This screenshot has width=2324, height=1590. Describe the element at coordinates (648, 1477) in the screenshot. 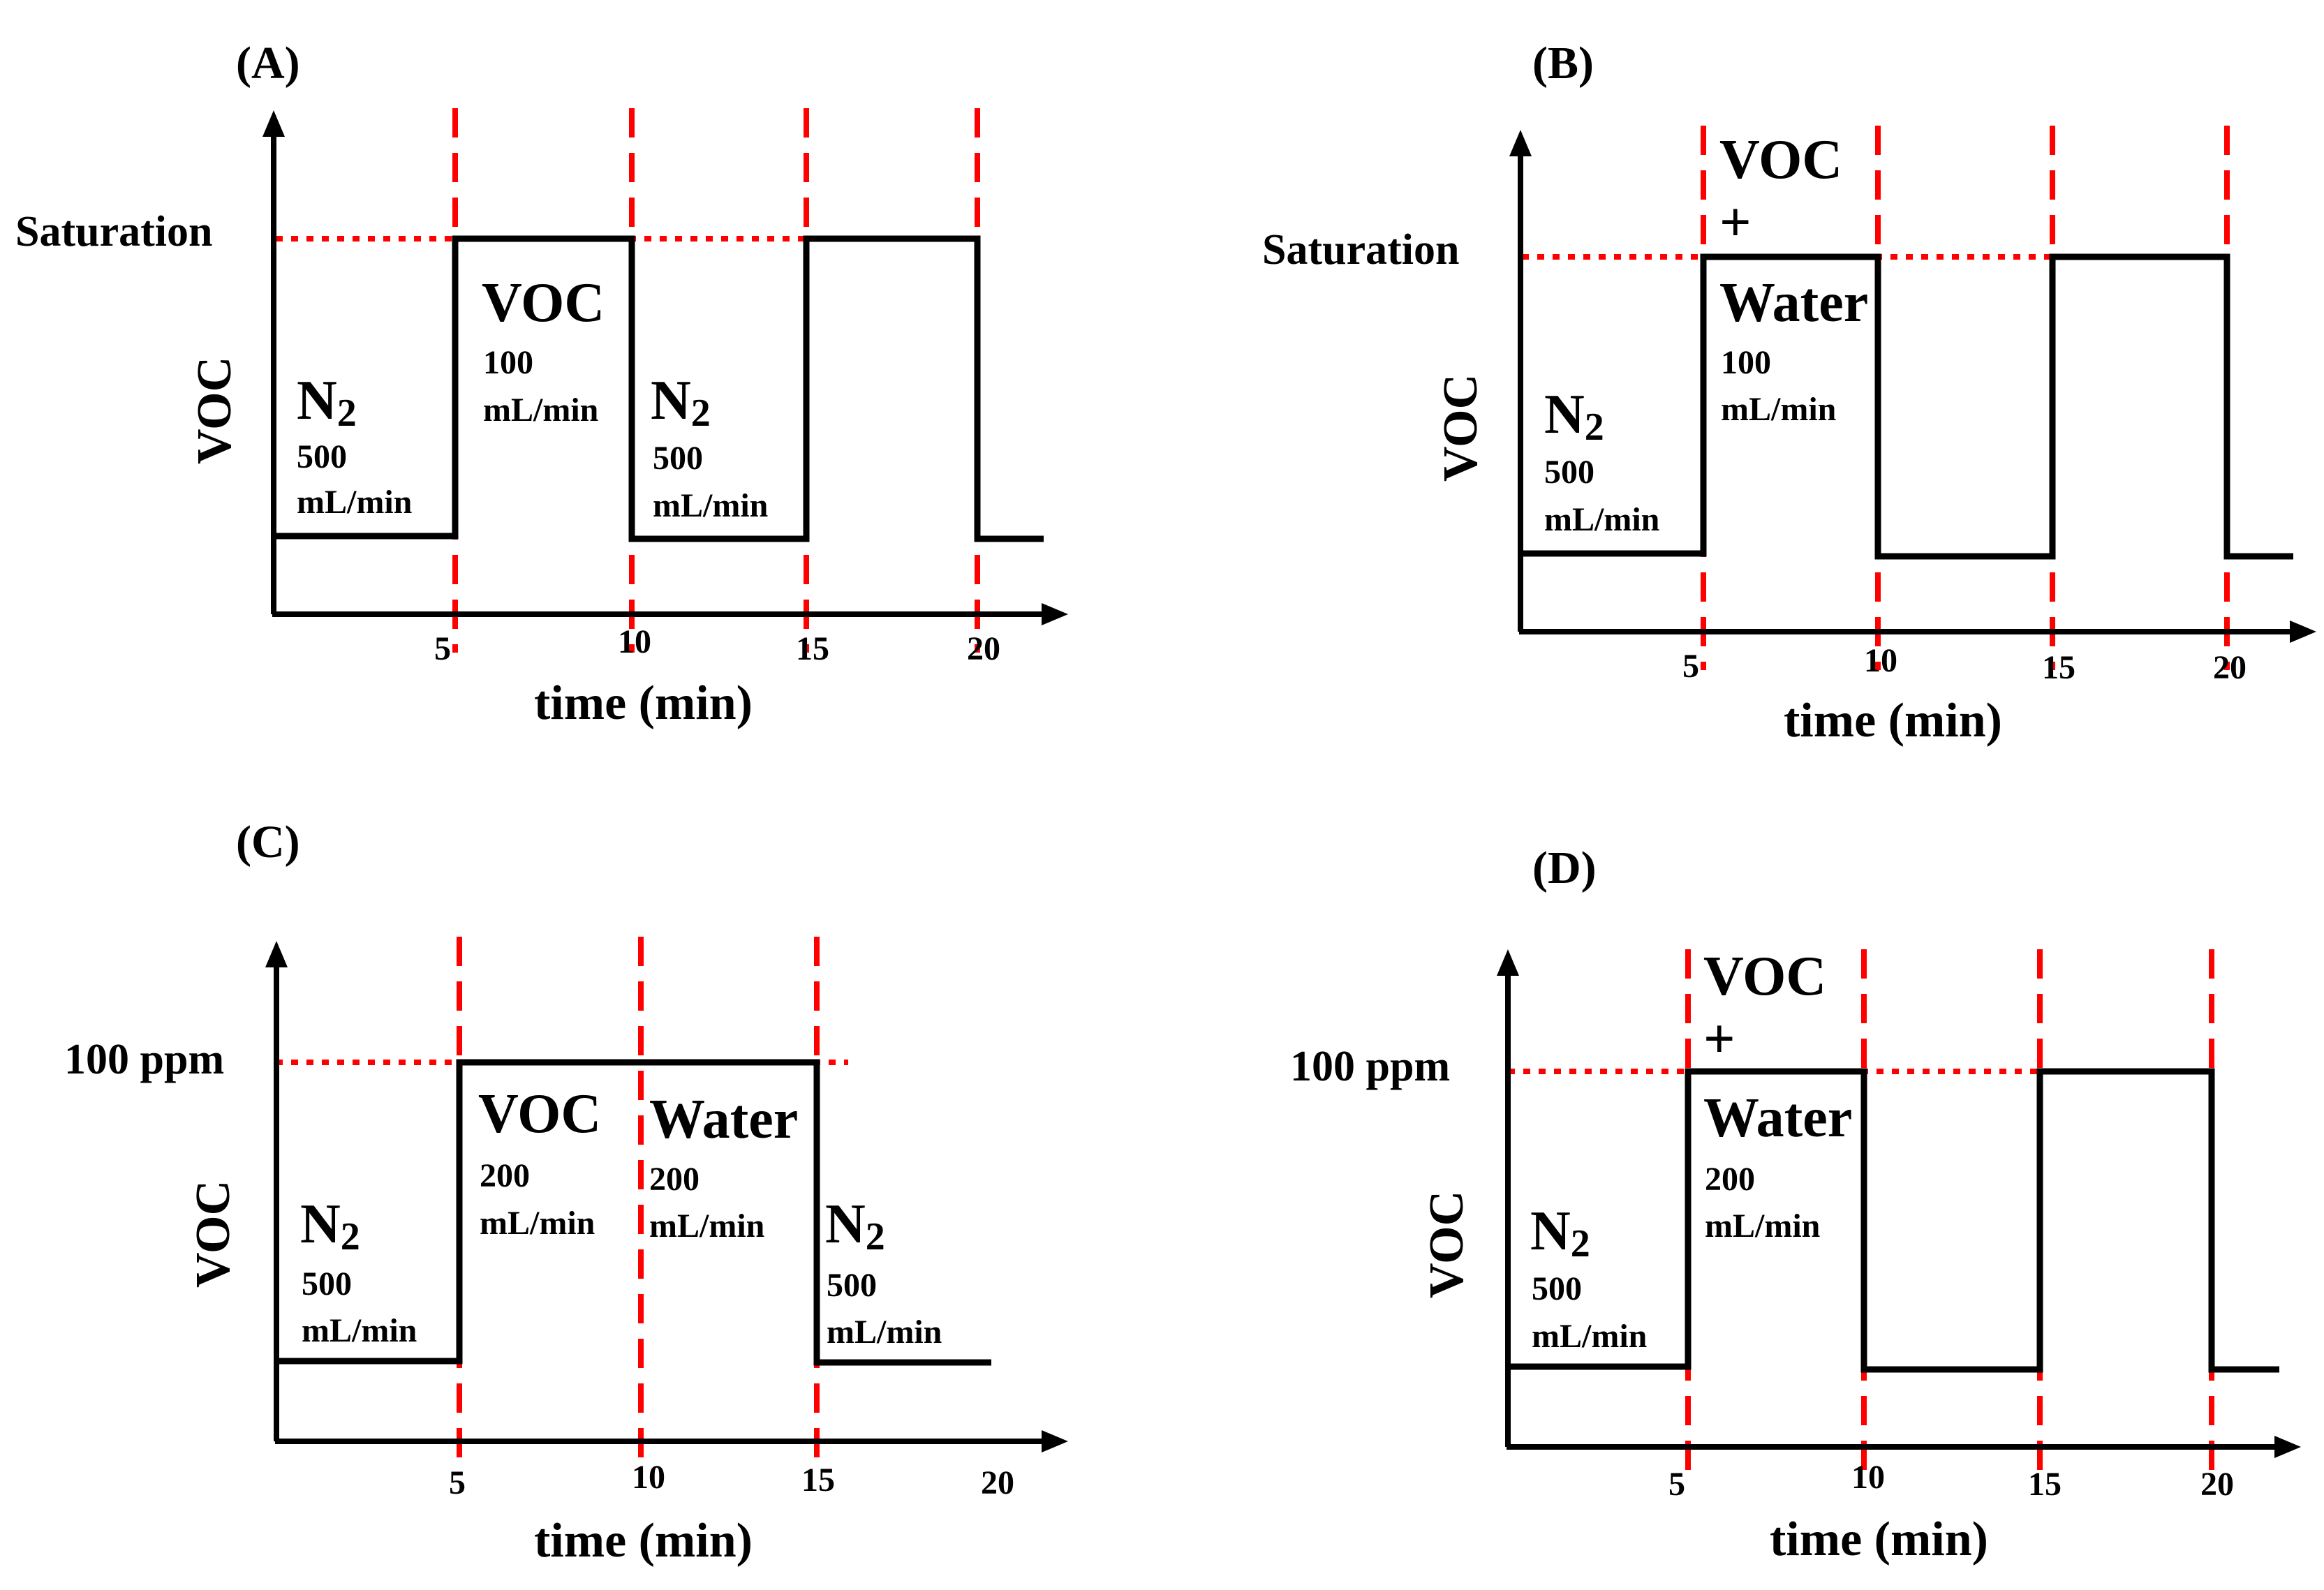

I see `panel-c-tick-10: 10` at that location.